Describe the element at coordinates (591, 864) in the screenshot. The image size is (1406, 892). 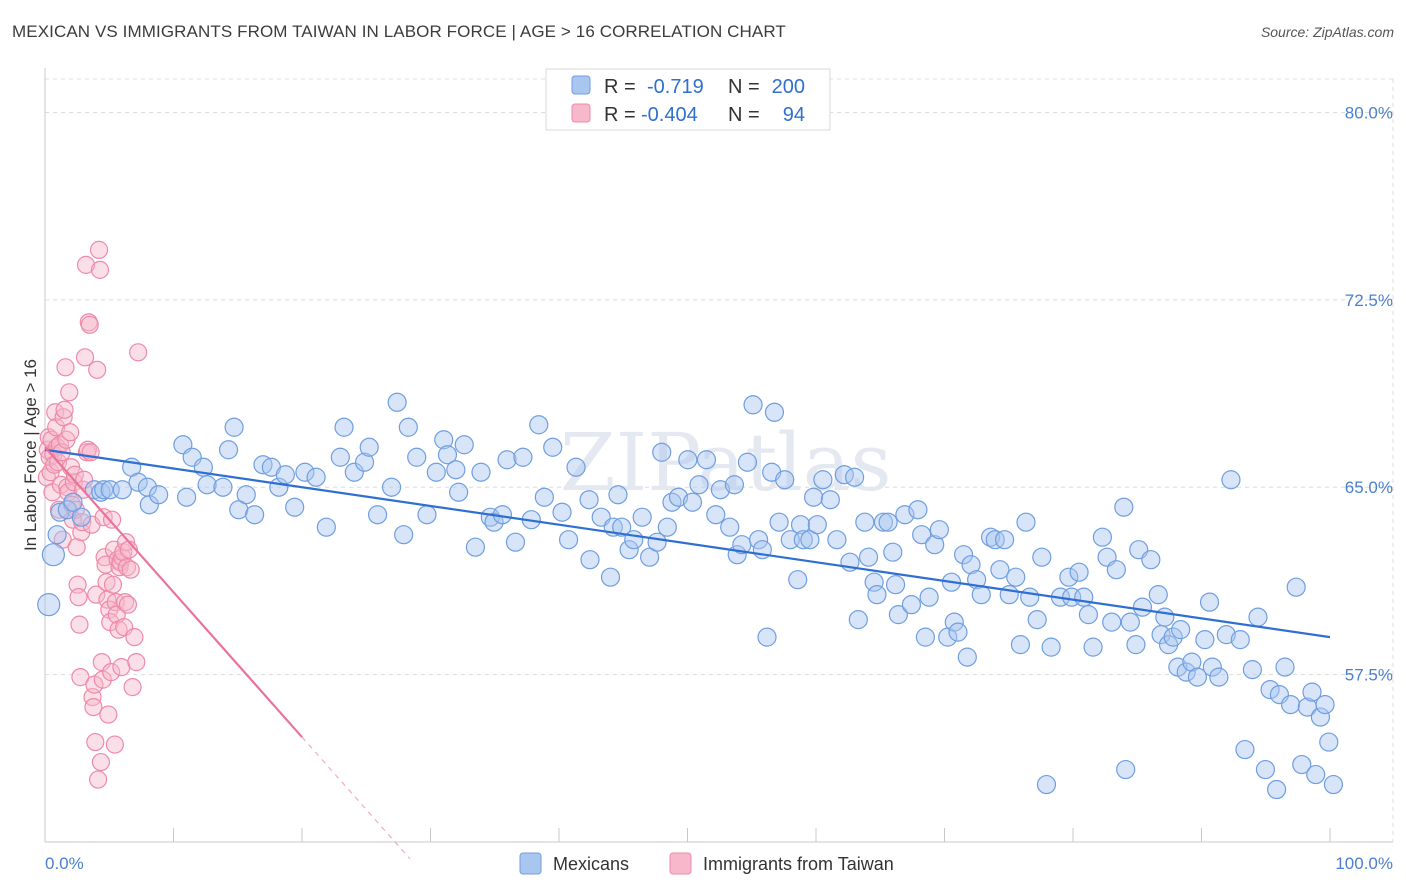
I see `legend-bottom-label-mexicans: Mexicans` at that location.